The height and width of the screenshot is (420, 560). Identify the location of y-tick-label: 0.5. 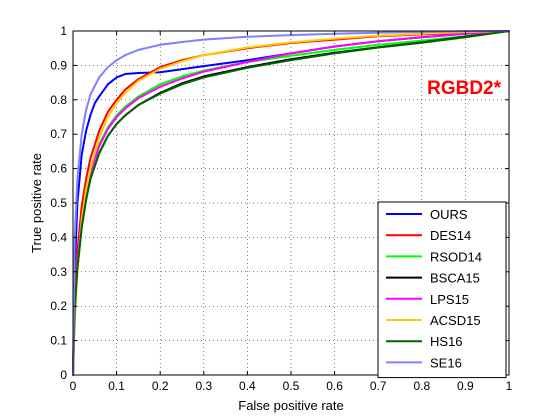
(58, 203).